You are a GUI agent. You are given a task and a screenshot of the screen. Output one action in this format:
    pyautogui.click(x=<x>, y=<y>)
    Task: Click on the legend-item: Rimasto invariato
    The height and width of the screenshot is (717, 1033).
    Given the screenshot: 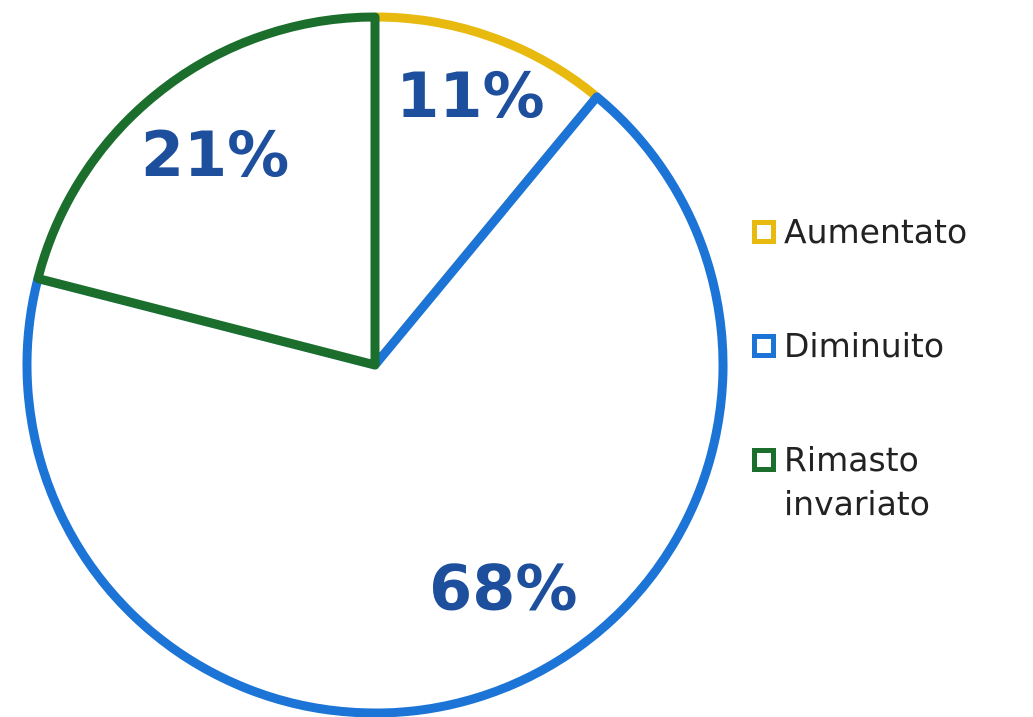 What is the action you would take?
    pyautogui.click(x=892, y=482)
    